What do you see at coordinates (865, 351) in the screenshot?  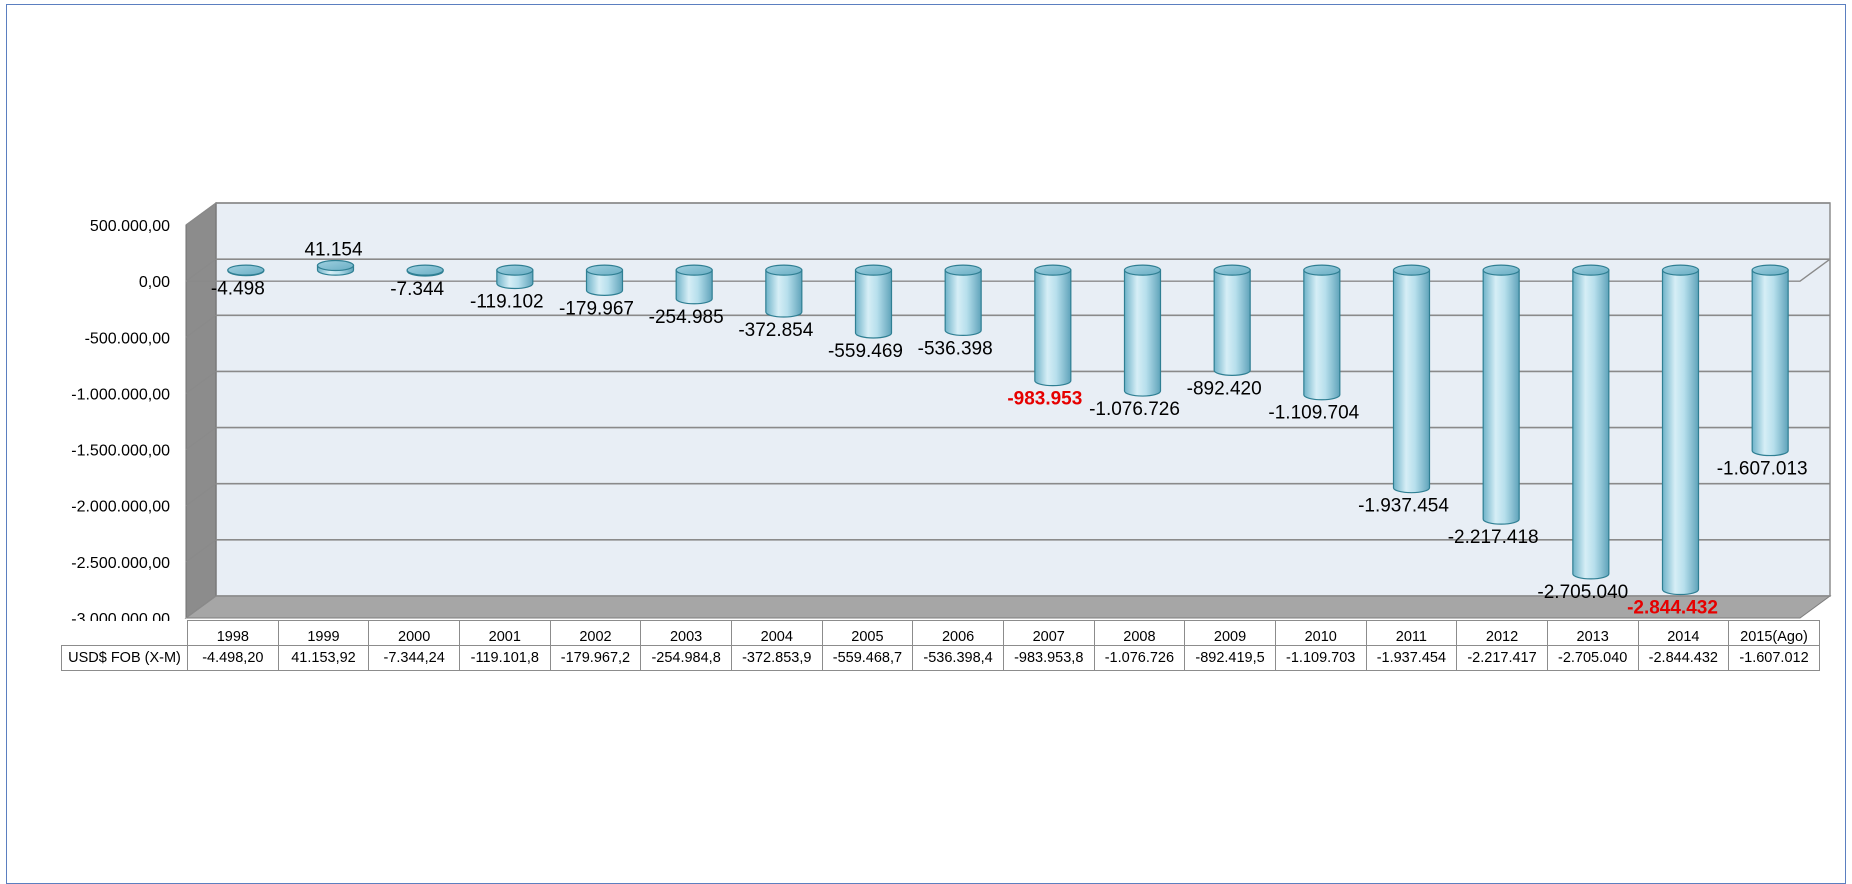 I see `data-label: -559.469` at bounding box center [865, 351].